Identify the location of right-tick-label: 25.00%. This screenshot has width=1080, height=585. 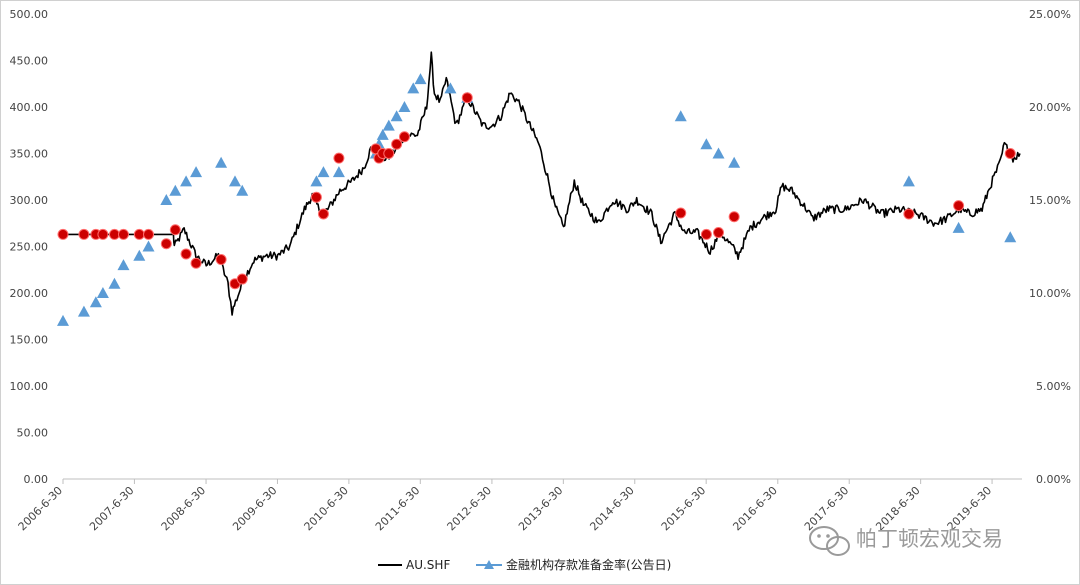
(1050, 14).